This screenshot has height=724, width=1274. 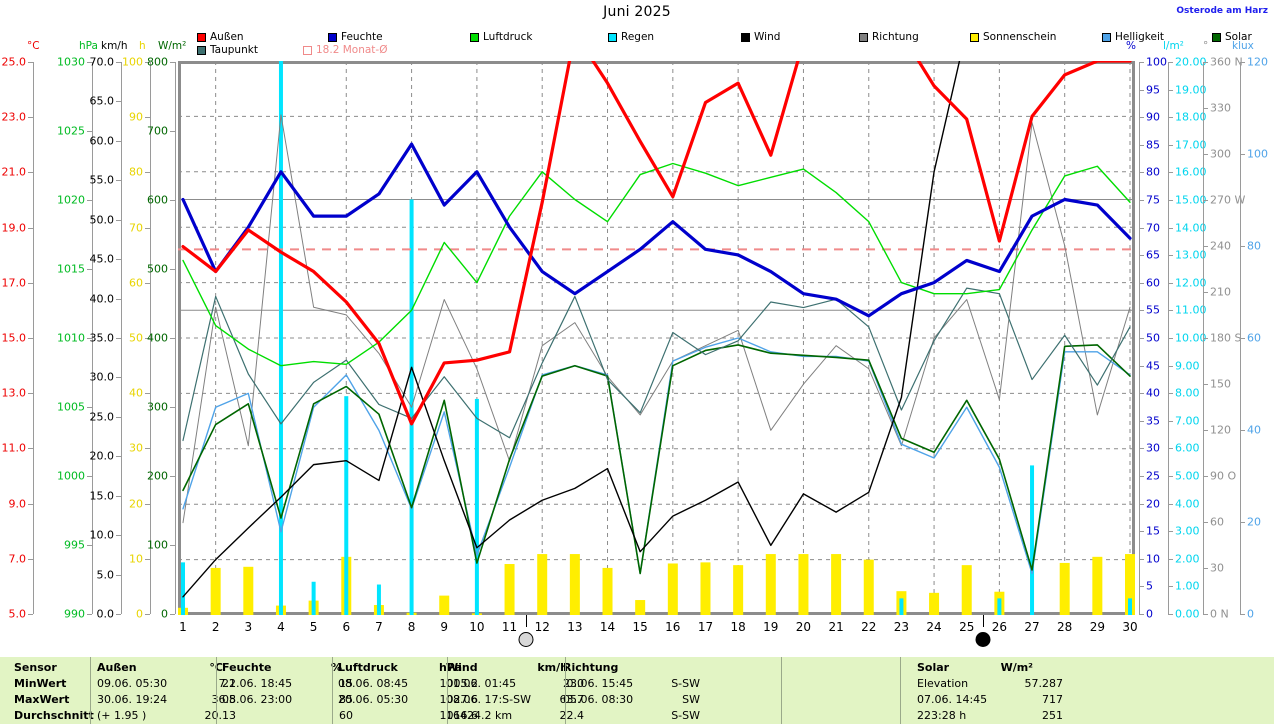 What do you see at coordinates (1153, 393) in the screenshot?
I see `axis-tick-label: 40` at bounding box center [1153, 393].